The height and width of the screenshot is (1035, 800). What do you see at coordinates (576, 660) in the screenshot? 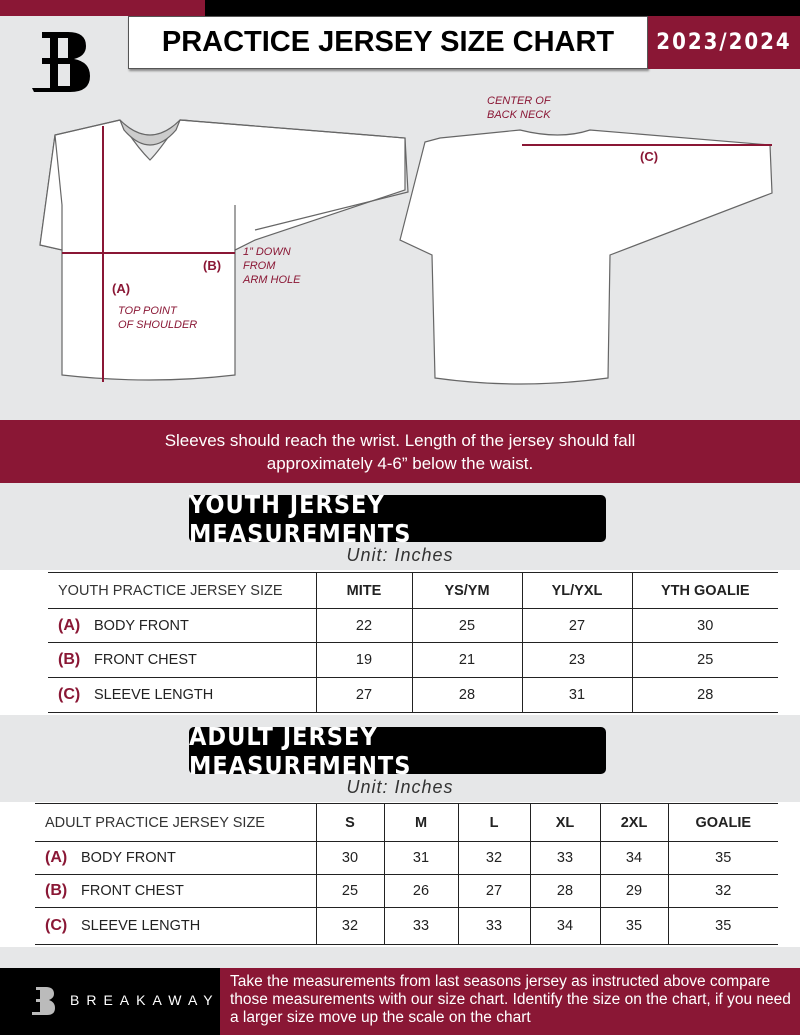
I see `cell: 23` at bounding box center [576, 660].